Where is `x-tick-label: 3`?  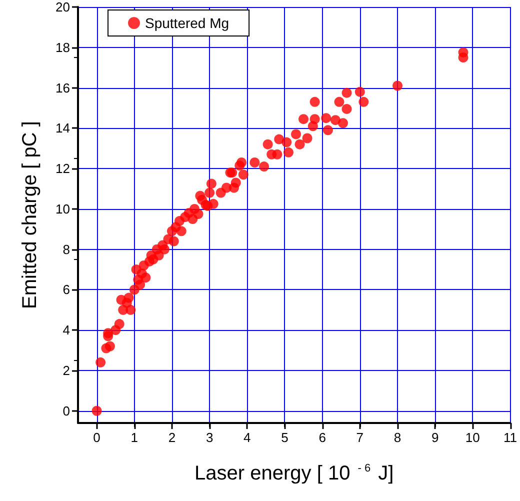
x-tick-label: 3 is located at coordinates (210, 437).